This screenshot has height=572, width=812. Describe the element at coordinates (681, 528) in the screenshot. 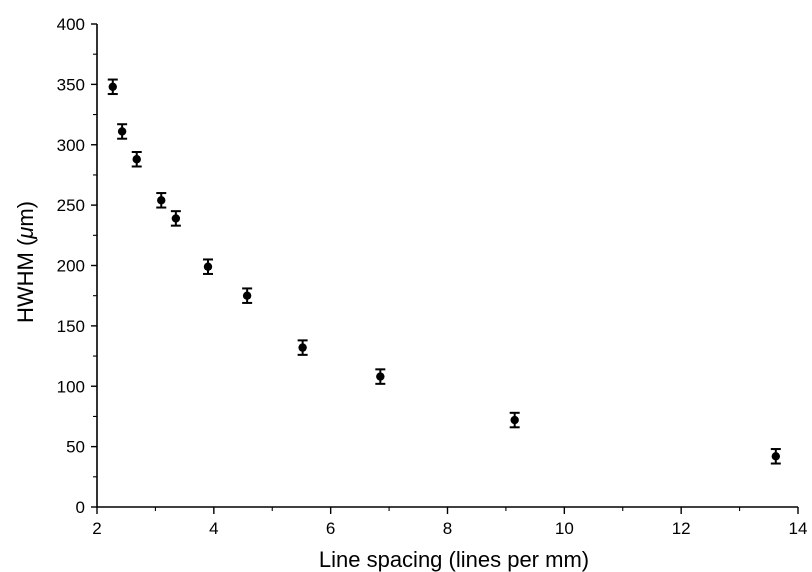

I see `x-tick-label-12: 12` at that location.